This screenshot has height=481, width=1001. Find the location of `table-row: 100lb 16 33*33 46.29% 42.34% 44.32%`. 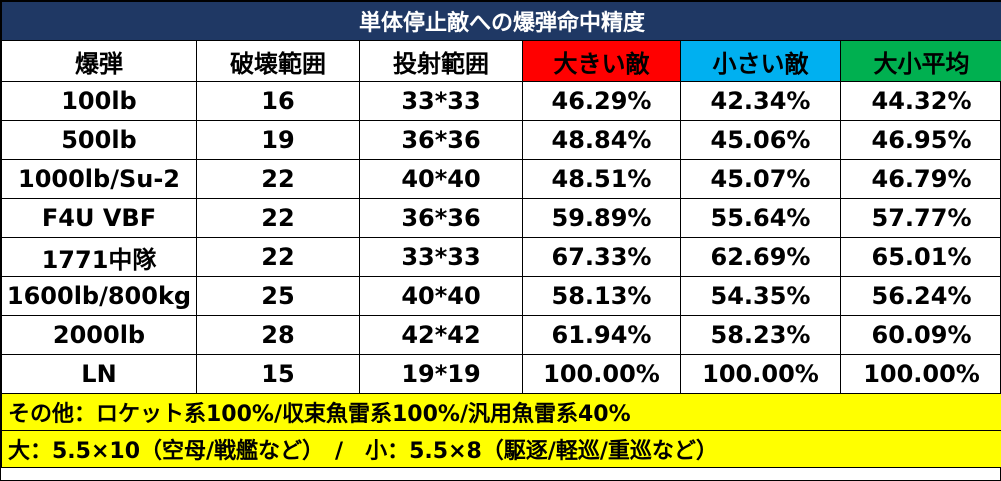

table-row: 100lb 16 33*33 46.29% 42.34% 44.32% is located at coordinates (501, 101).